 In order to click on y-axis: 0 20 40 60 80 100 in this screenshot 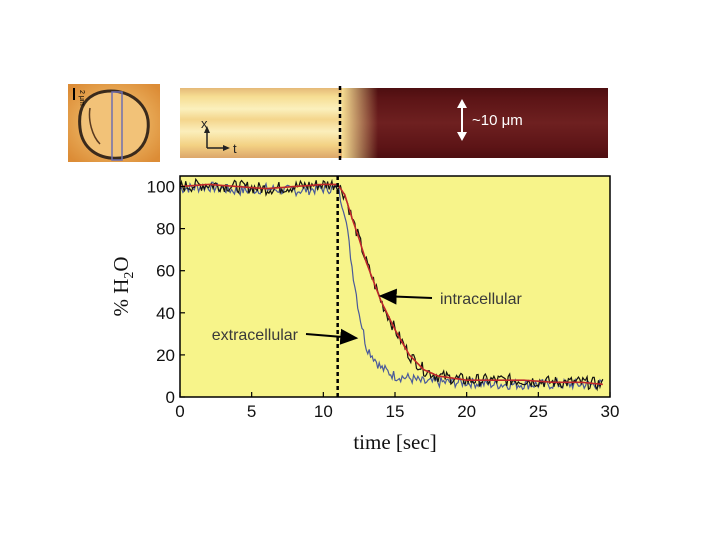, I will do `click(166, 292)`.